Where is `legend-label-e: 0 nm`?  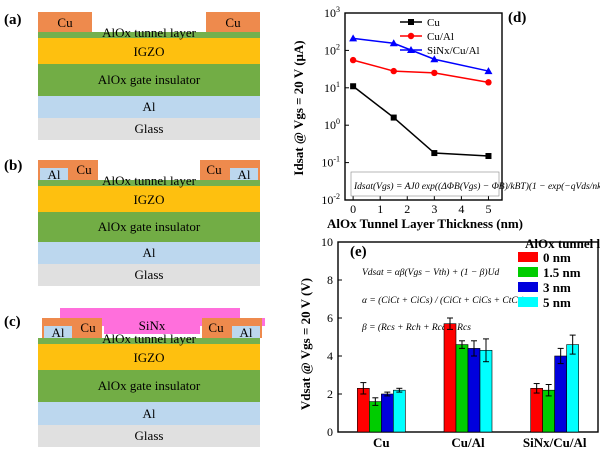
legend-label-e: 0 nm is located at coordinates (557, 257).